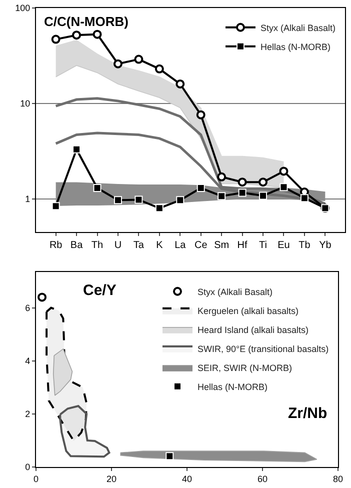 This screenshot has width=351, height=488. I want to click on y-tick-label: 6, so click(27, 307).